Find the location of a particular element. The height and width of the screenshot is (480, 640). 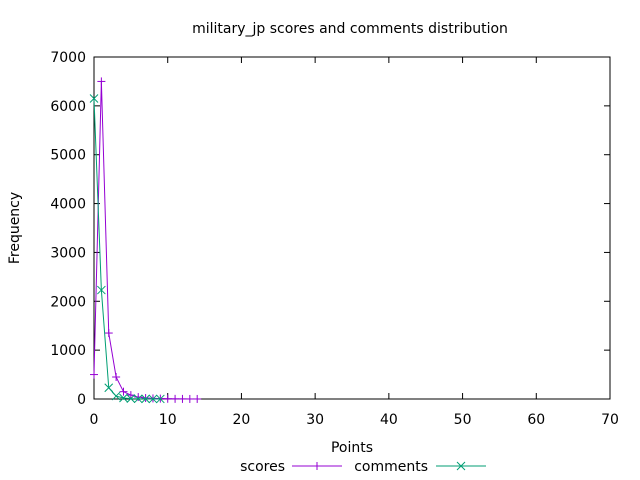

y-tick-label: 7000 is located at coordinates (68, 58).